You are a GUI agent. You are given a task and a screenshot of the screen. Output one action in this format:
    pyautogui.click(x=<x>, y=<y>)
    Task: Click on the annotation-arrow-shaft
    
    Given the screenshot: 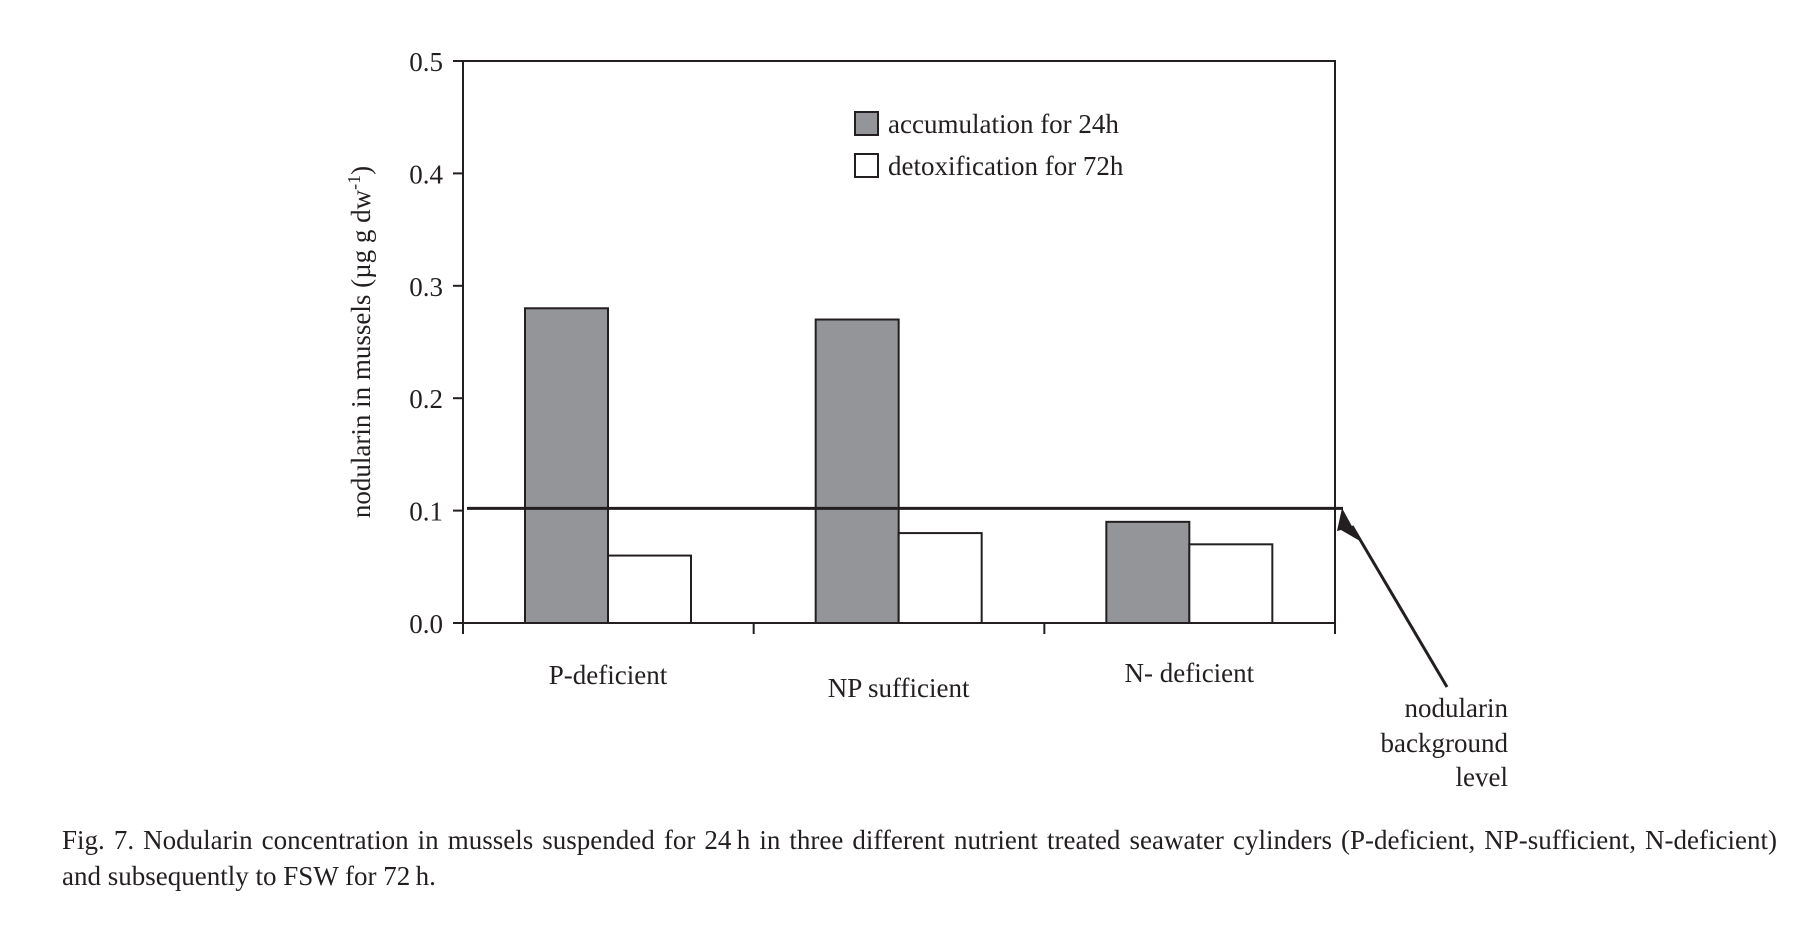 What is the action you would take?
    pyautogui.click(x=1399, y=606)
    